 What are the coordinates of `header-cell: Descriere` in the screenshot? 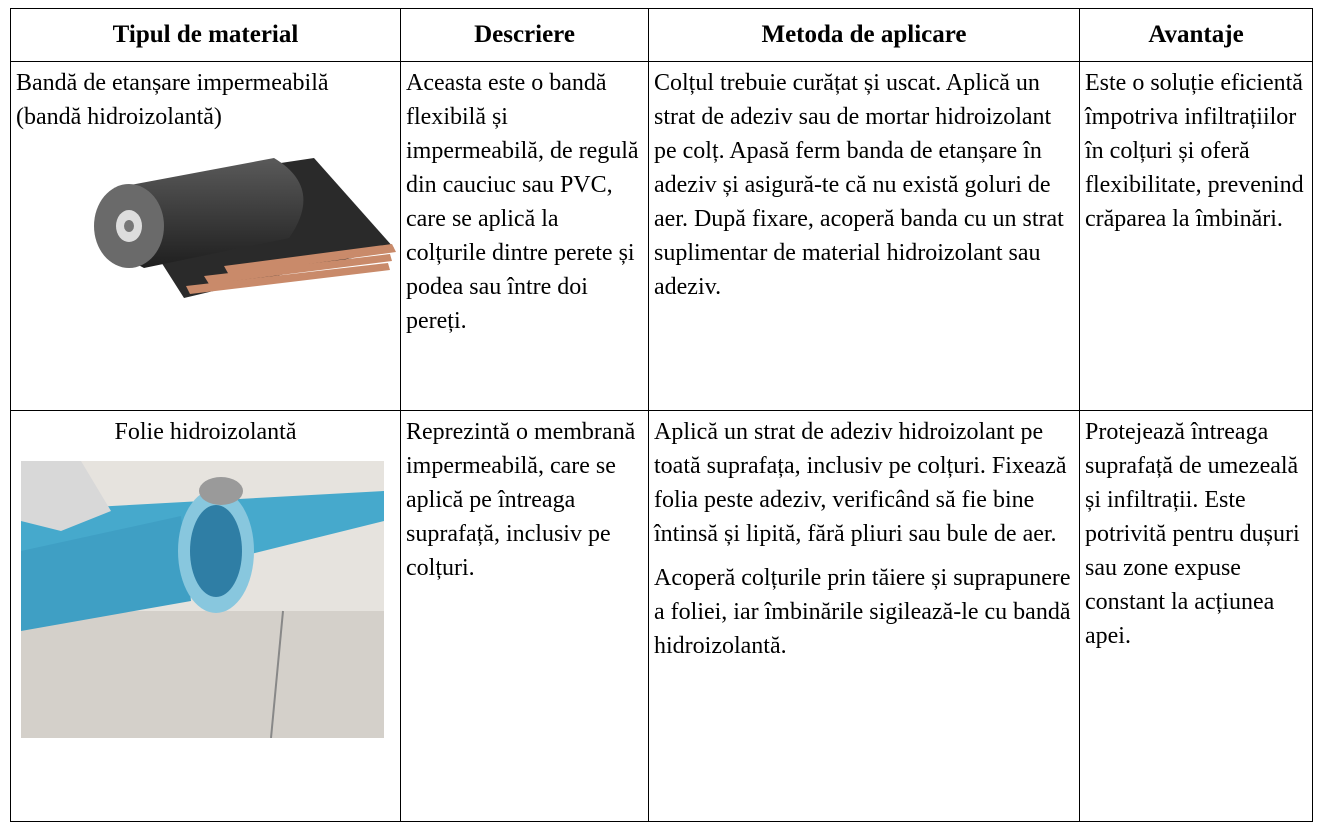 It's located at (524, 35).